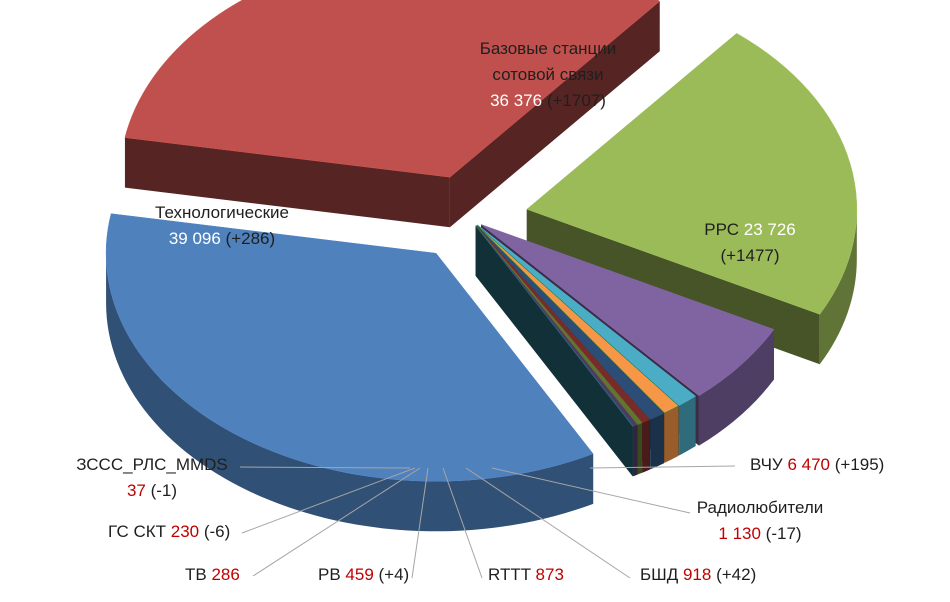 The height and width of the screenshot is (602, 950). I want to click on data-label: Радиолюбители, so click(760, 507).